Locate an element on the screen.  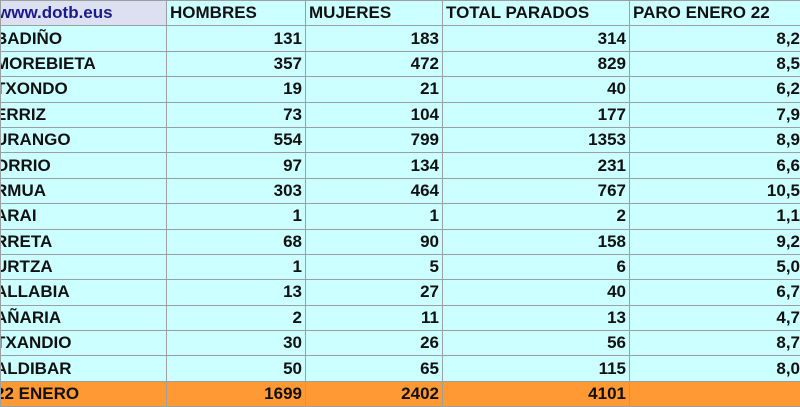
paro-cell: 8,9 is located at coordinates (714, 140).